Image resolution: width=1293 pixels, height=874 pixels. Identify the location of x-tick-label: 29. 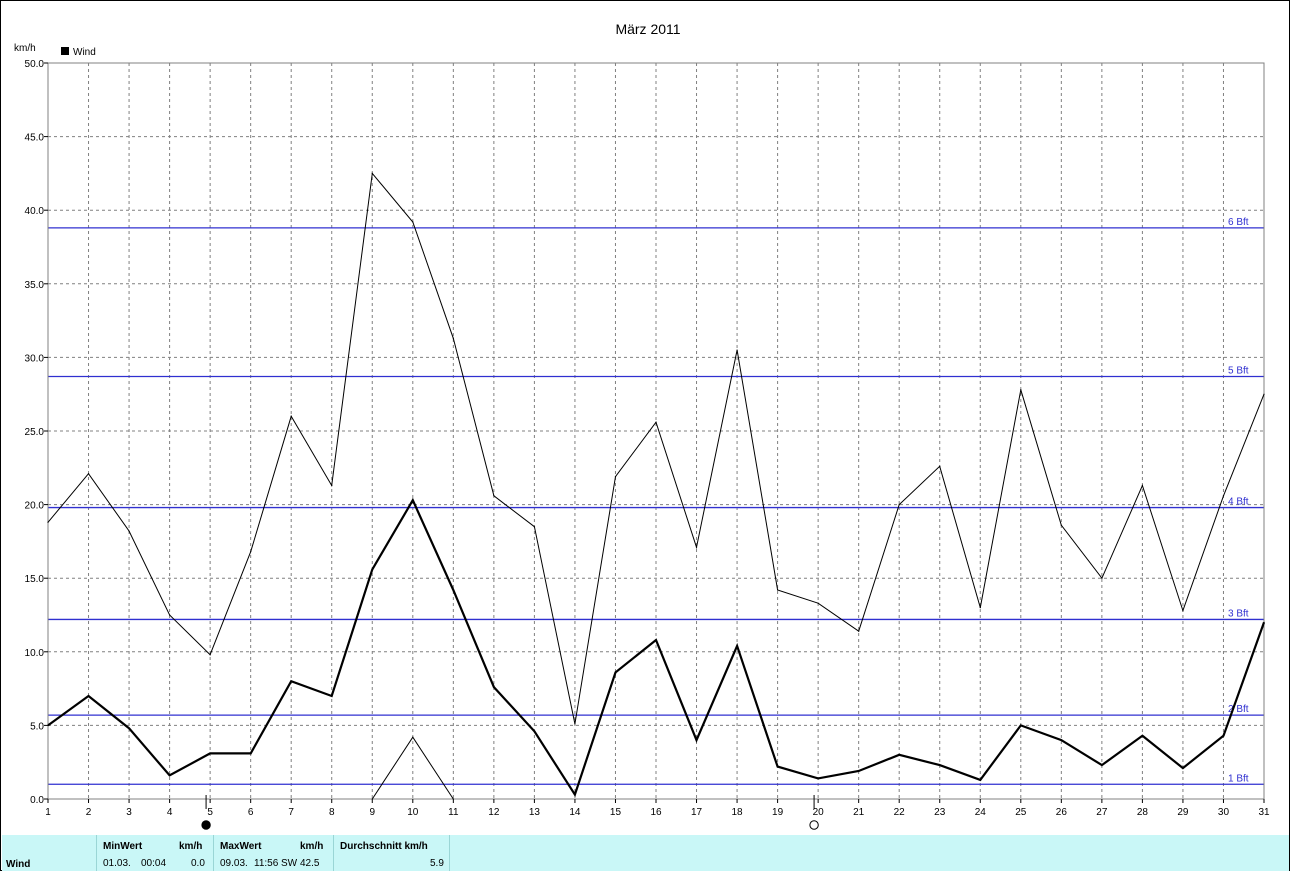
(1183, 812).